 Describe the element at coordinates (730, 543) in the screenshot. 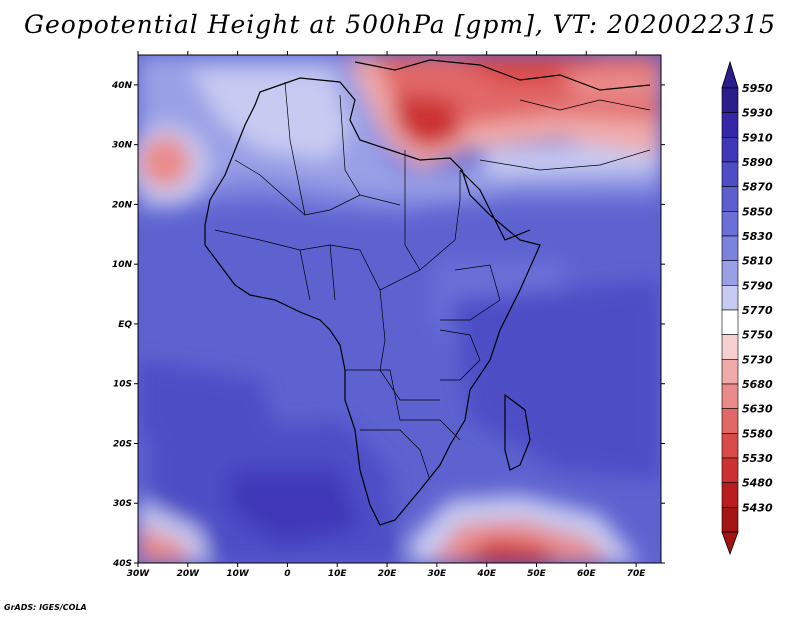

I see `colorbar-bottom-arrow` at that location.